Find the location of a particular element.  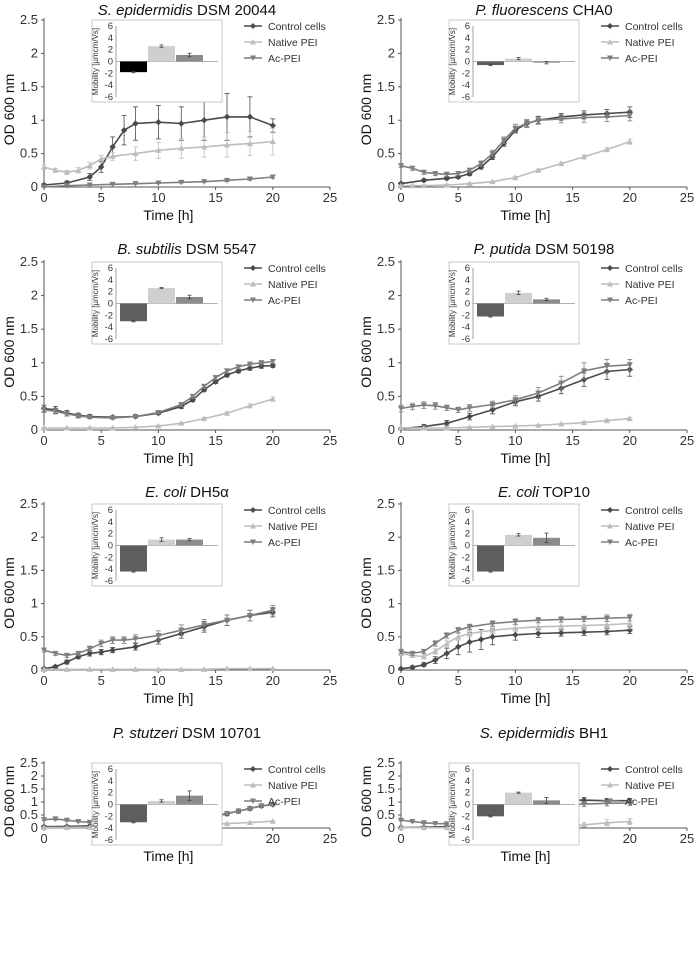

chart-title-strain: DSM 50198 is located at coordinates (572, 249).